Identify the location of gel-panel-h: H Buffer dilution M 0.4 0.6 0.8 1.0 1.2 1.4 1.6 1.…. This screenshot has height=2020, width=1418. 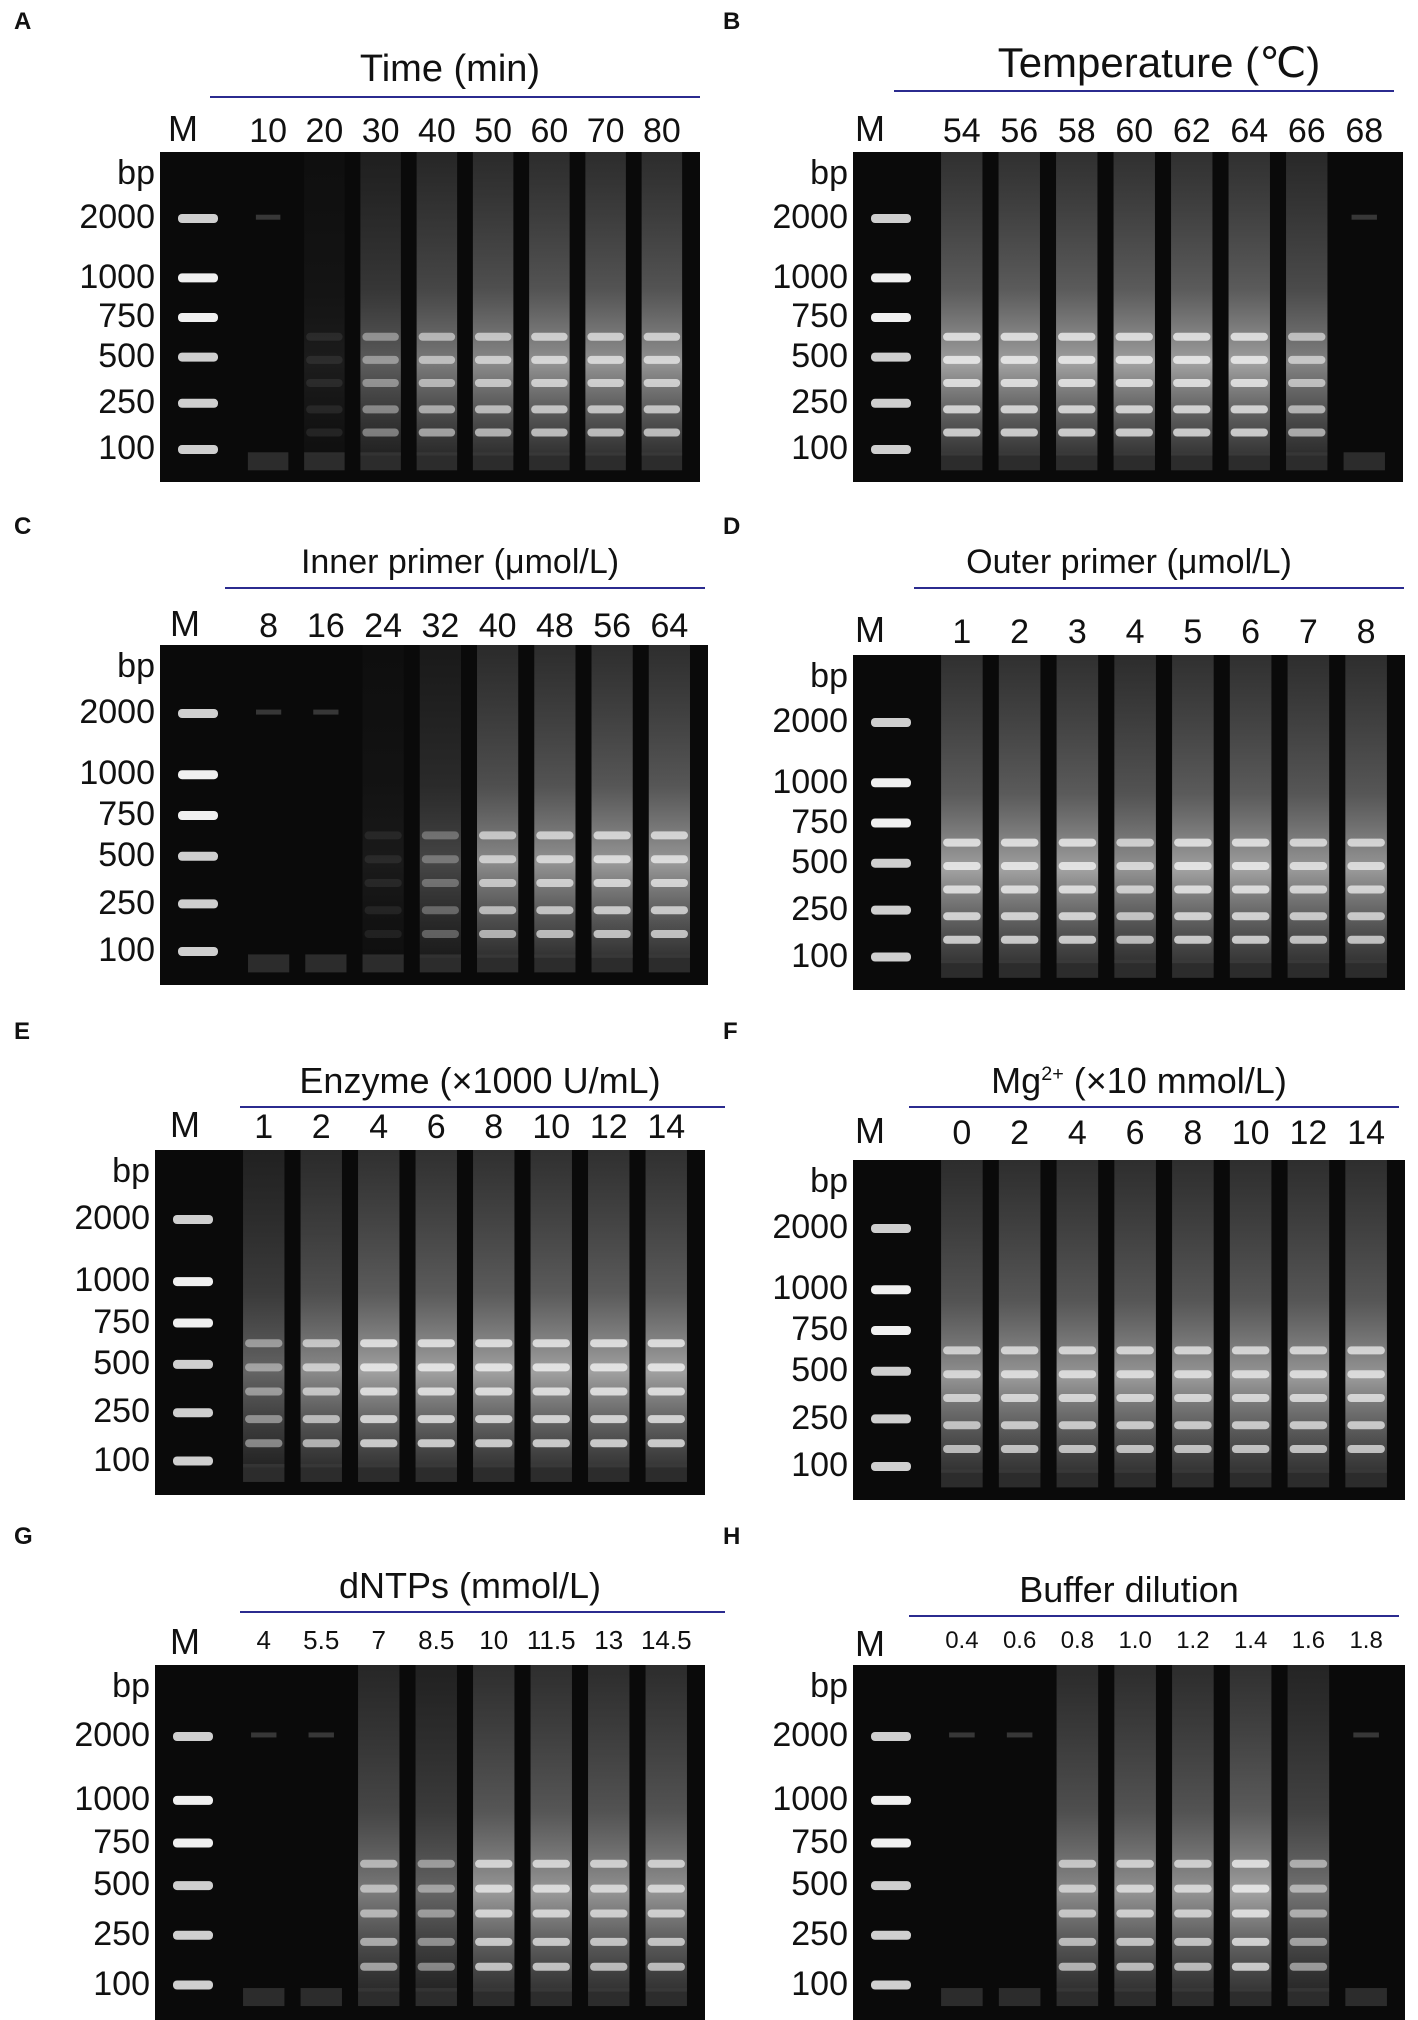
(1063, 1767).